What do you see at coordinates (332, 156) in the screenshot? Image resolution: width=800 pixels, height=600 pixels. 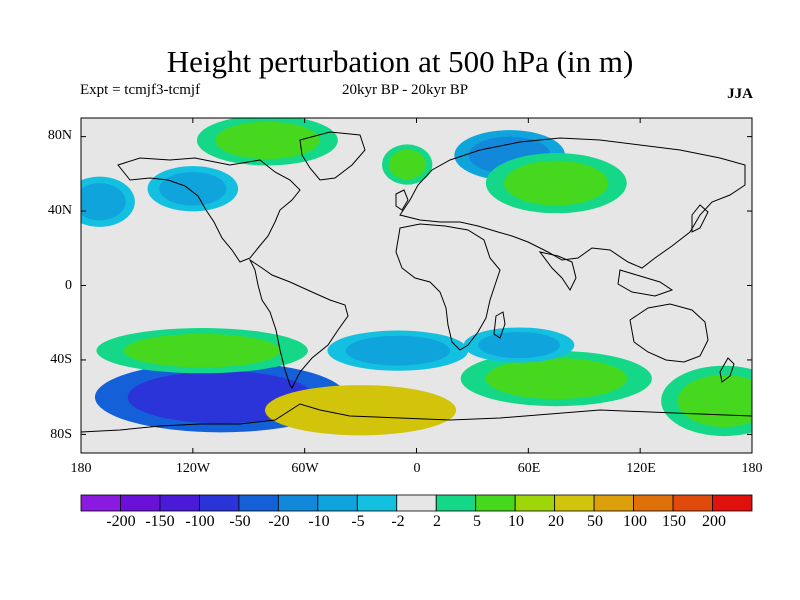 I see `coast-greenland` at bounding box center [332, 156].